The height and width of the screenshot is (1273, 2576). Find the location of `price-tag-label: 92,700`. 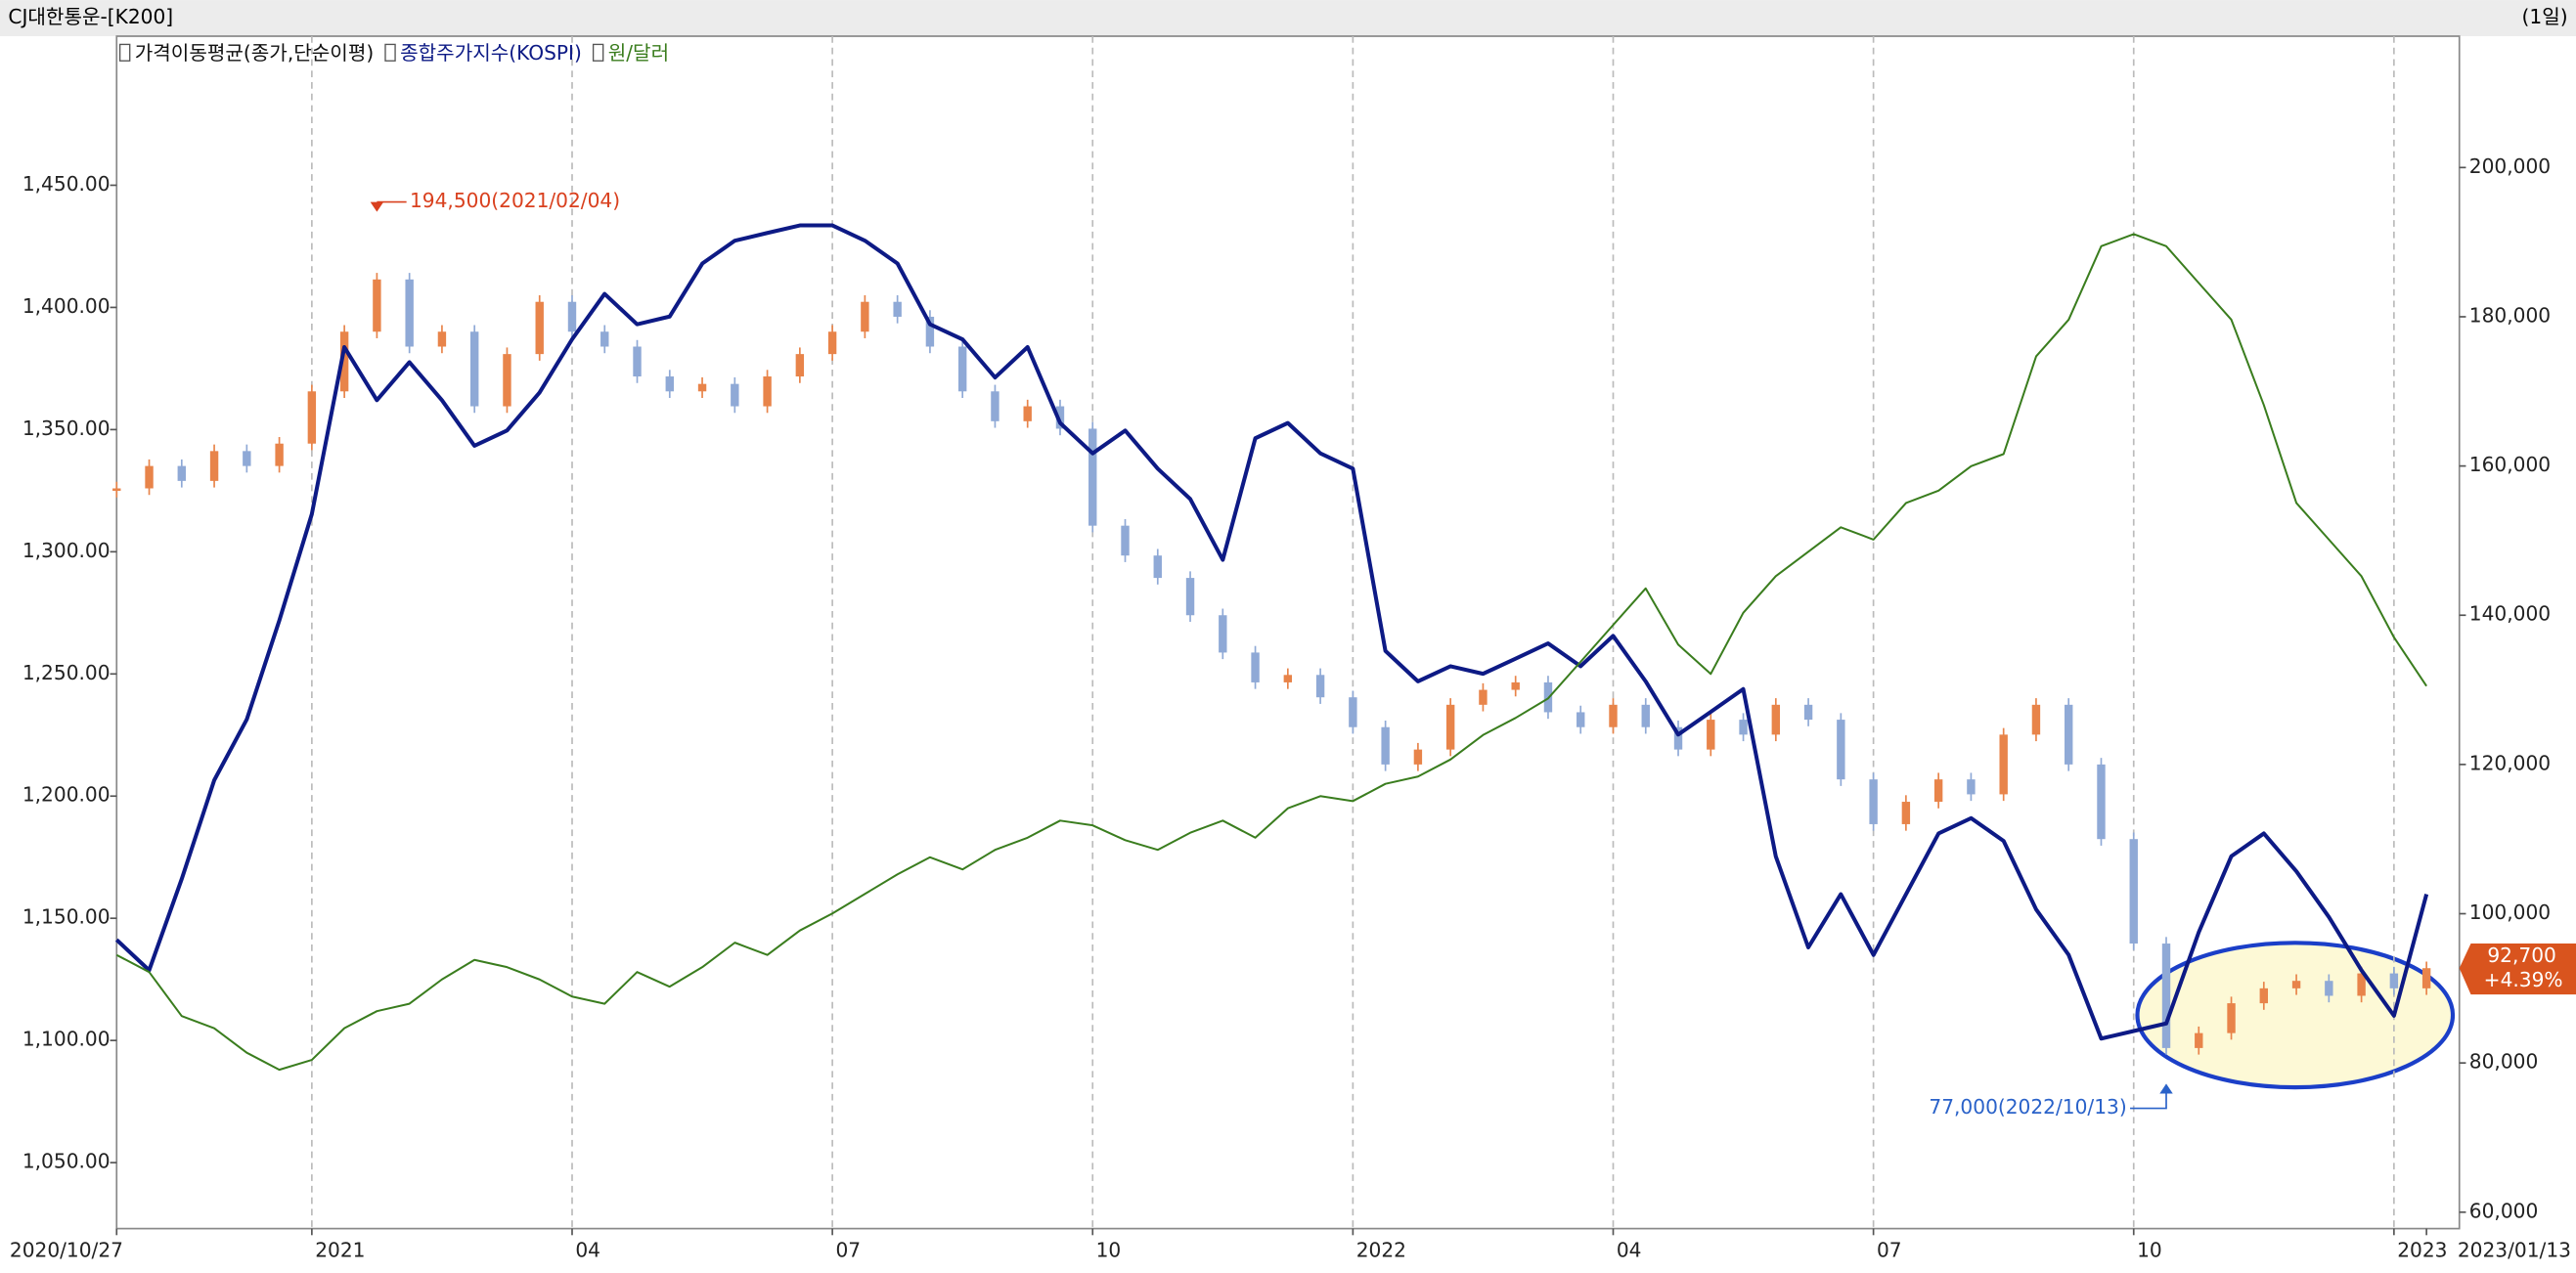

price-tag-label: 92,700 is located at coordinates (2521, 956).